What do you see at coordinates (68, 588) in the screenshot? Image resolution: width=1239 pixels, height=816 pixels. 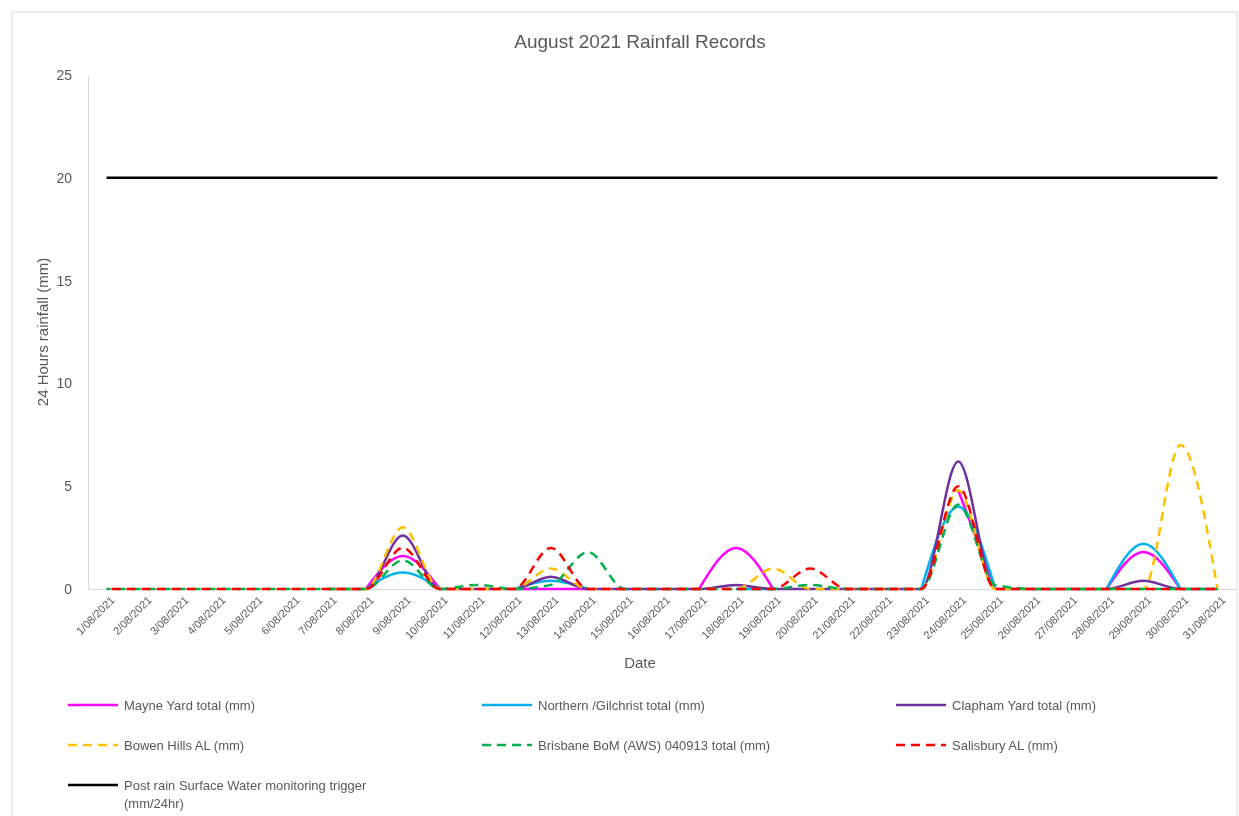 I see `y-tick-label: 0` at bounding box center [68, 588].